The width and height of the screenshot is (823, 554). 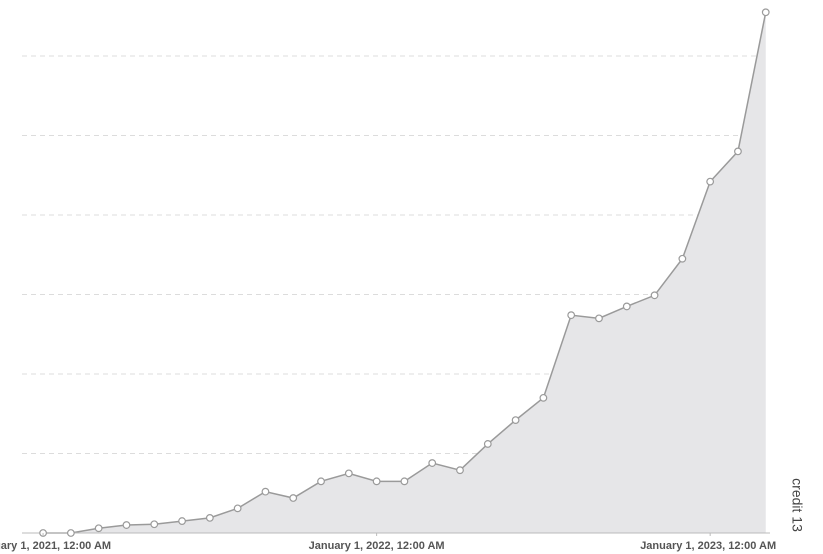 I want to click on credit: credit 13, so click(x=797, y=505).